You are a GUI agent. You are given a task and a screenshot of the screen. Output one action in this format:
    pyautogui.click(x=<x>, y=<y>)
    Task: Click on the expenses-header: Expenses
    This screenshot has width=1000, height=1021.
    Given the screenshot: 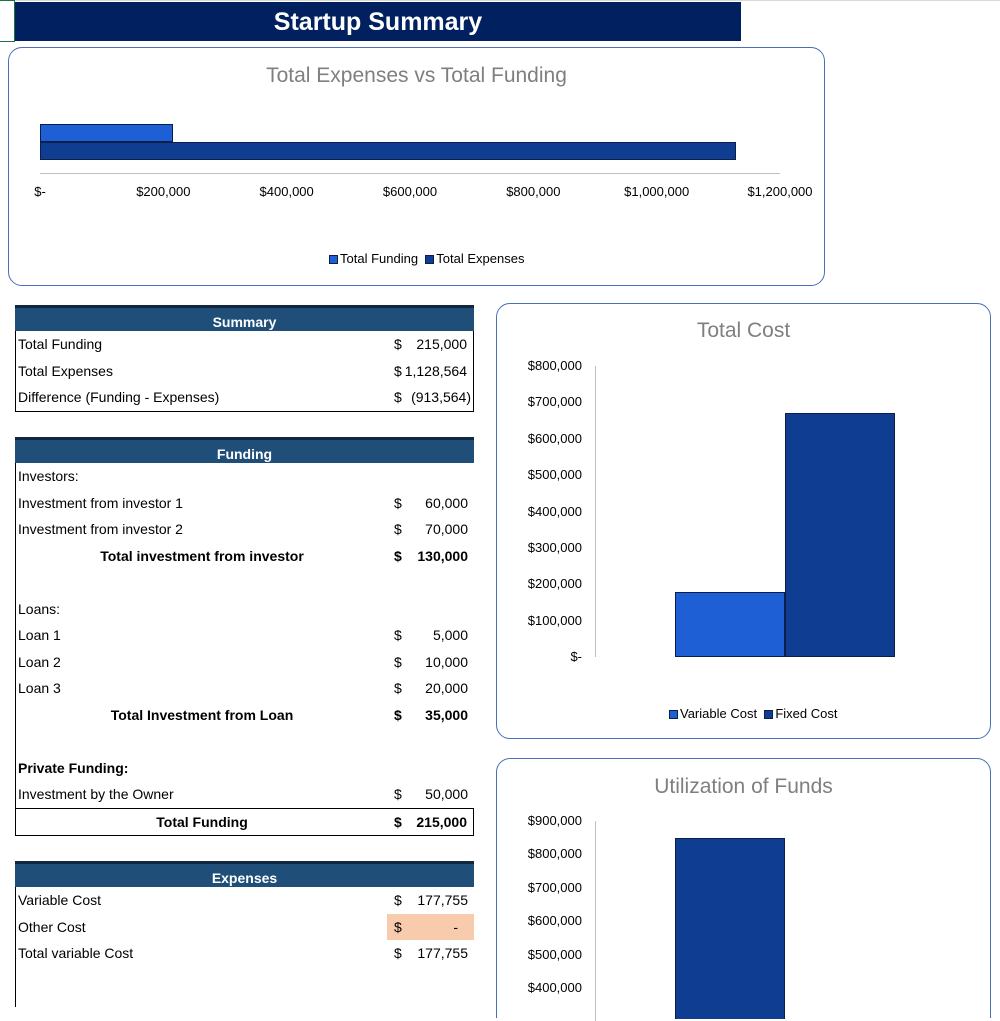 What is the action you would take?
    pyautogui.click(x=244, y=874)
    